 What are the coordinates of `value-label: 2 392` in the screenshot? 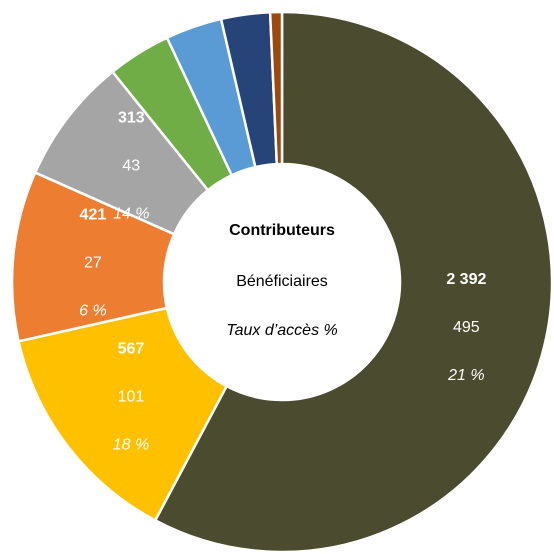 It's located at (466, 279).